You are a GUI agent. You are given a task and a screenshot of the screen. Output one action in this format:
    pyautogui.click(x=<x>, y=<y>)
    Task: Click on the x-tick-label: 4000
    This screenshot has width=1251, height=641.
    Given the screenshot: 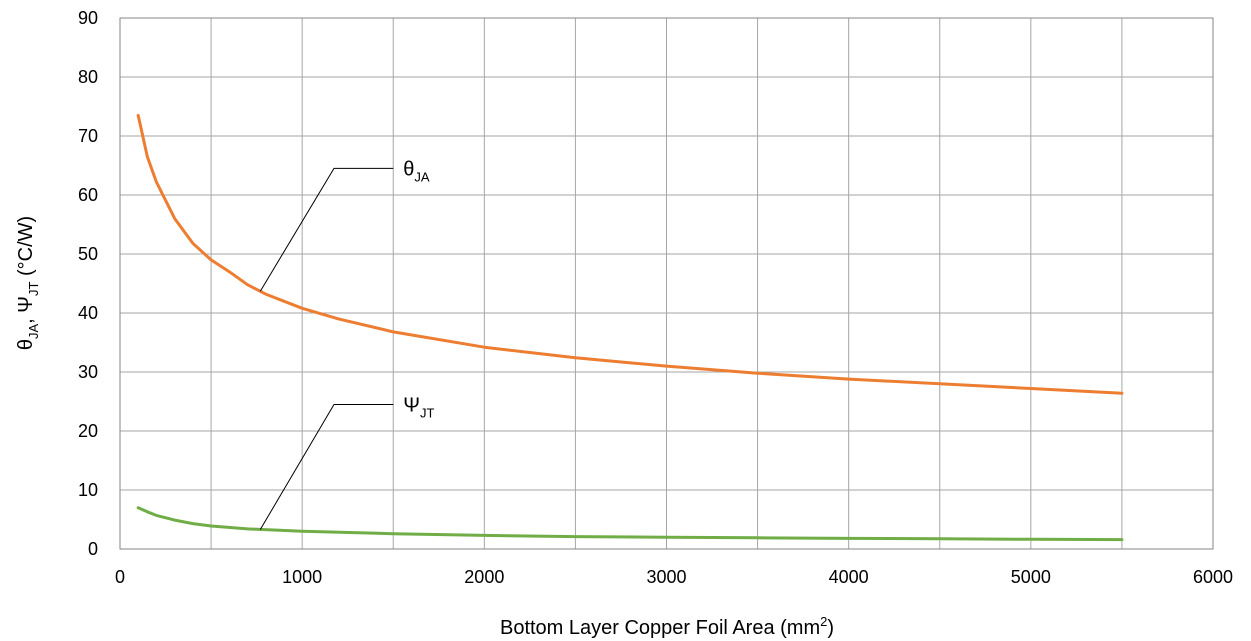 What is the action you would take?
    pyautogui.click(x=849, y=577)
    